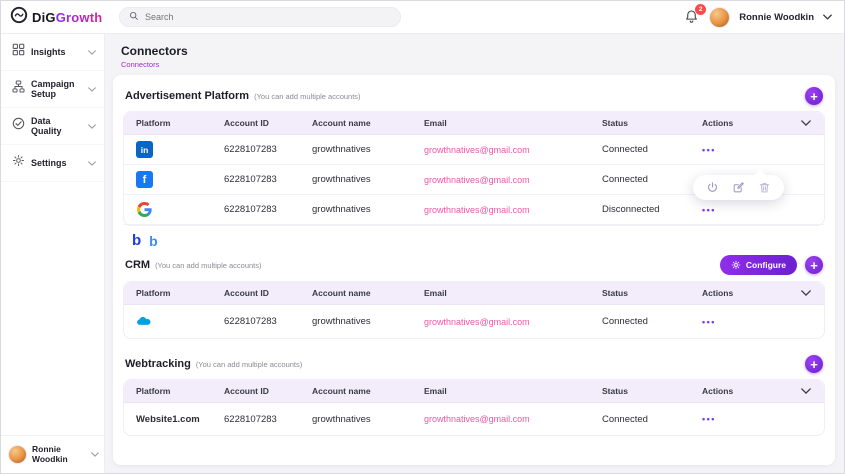  I want to click on logo-text-accent: Growth, so click(79, 17).